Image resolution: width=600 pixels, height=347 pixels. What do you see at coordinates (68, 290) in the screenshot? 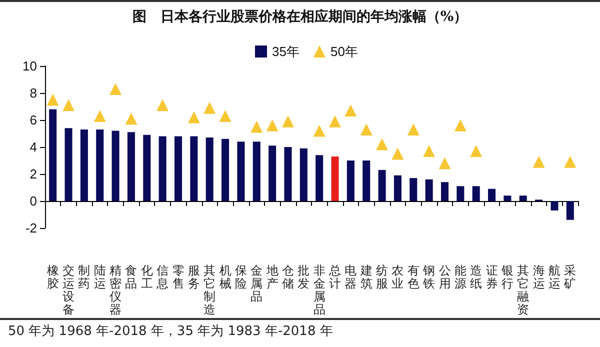
I see `x-tick-label: 交运设备` at bounding box center [68, 290].